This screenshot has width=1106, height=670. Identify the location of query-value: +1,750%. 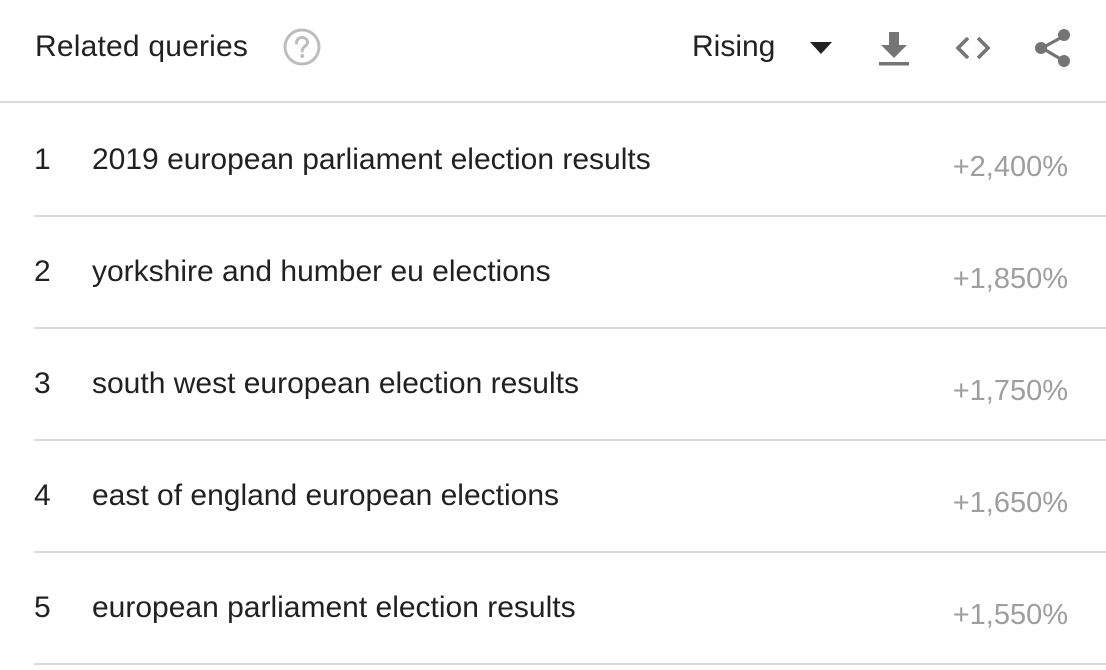
(1010, 391).